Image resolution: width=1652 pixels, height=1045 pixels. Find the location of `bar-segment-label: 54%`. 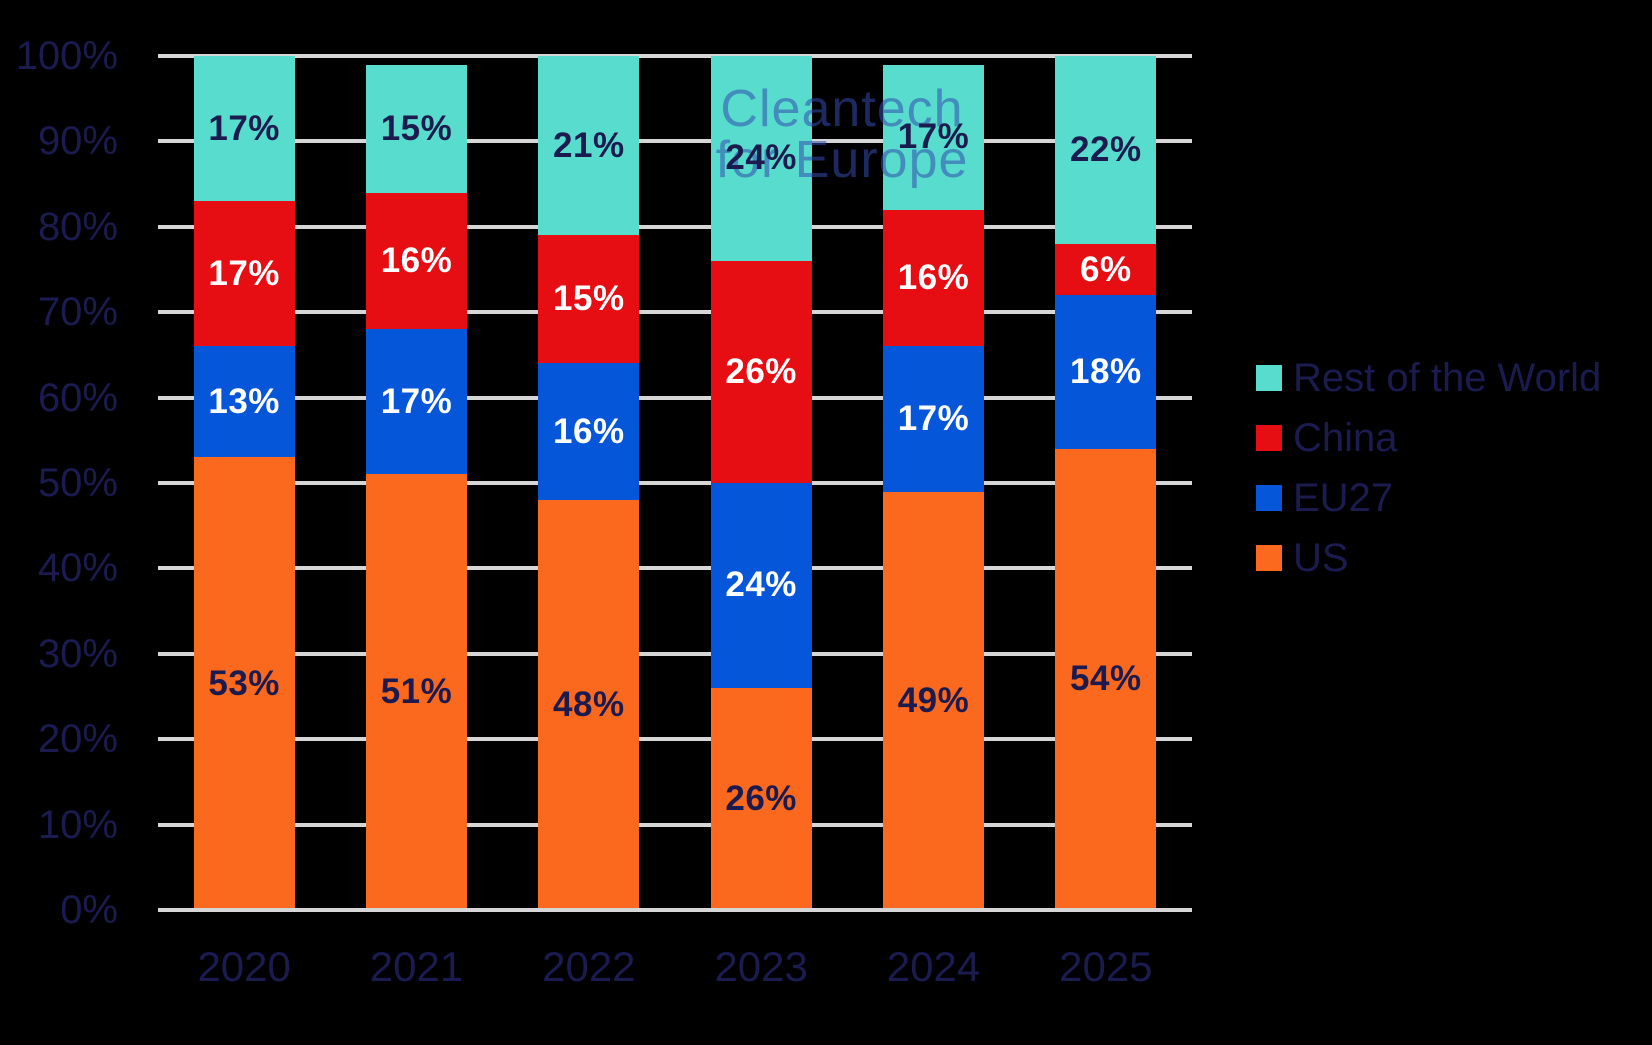

bar-segment-label: 54% is located at coordinates (1106, 679).